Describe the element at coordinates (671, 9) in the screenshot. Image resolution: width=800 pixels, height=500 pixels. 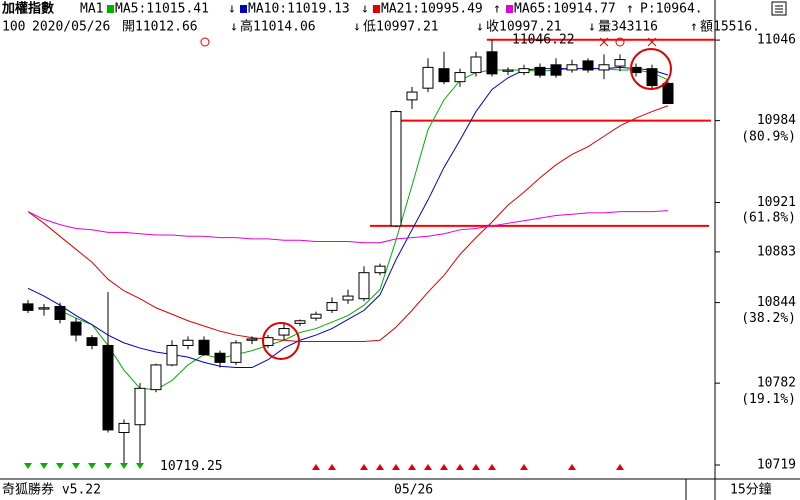
I see `price-label: P:10964.` at that location.